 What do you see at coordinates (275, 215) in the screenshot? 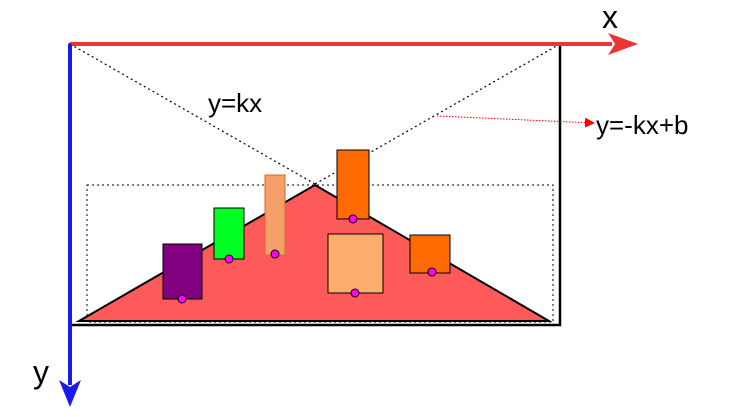
I see `peach-box` at bounding box center [275, 215].